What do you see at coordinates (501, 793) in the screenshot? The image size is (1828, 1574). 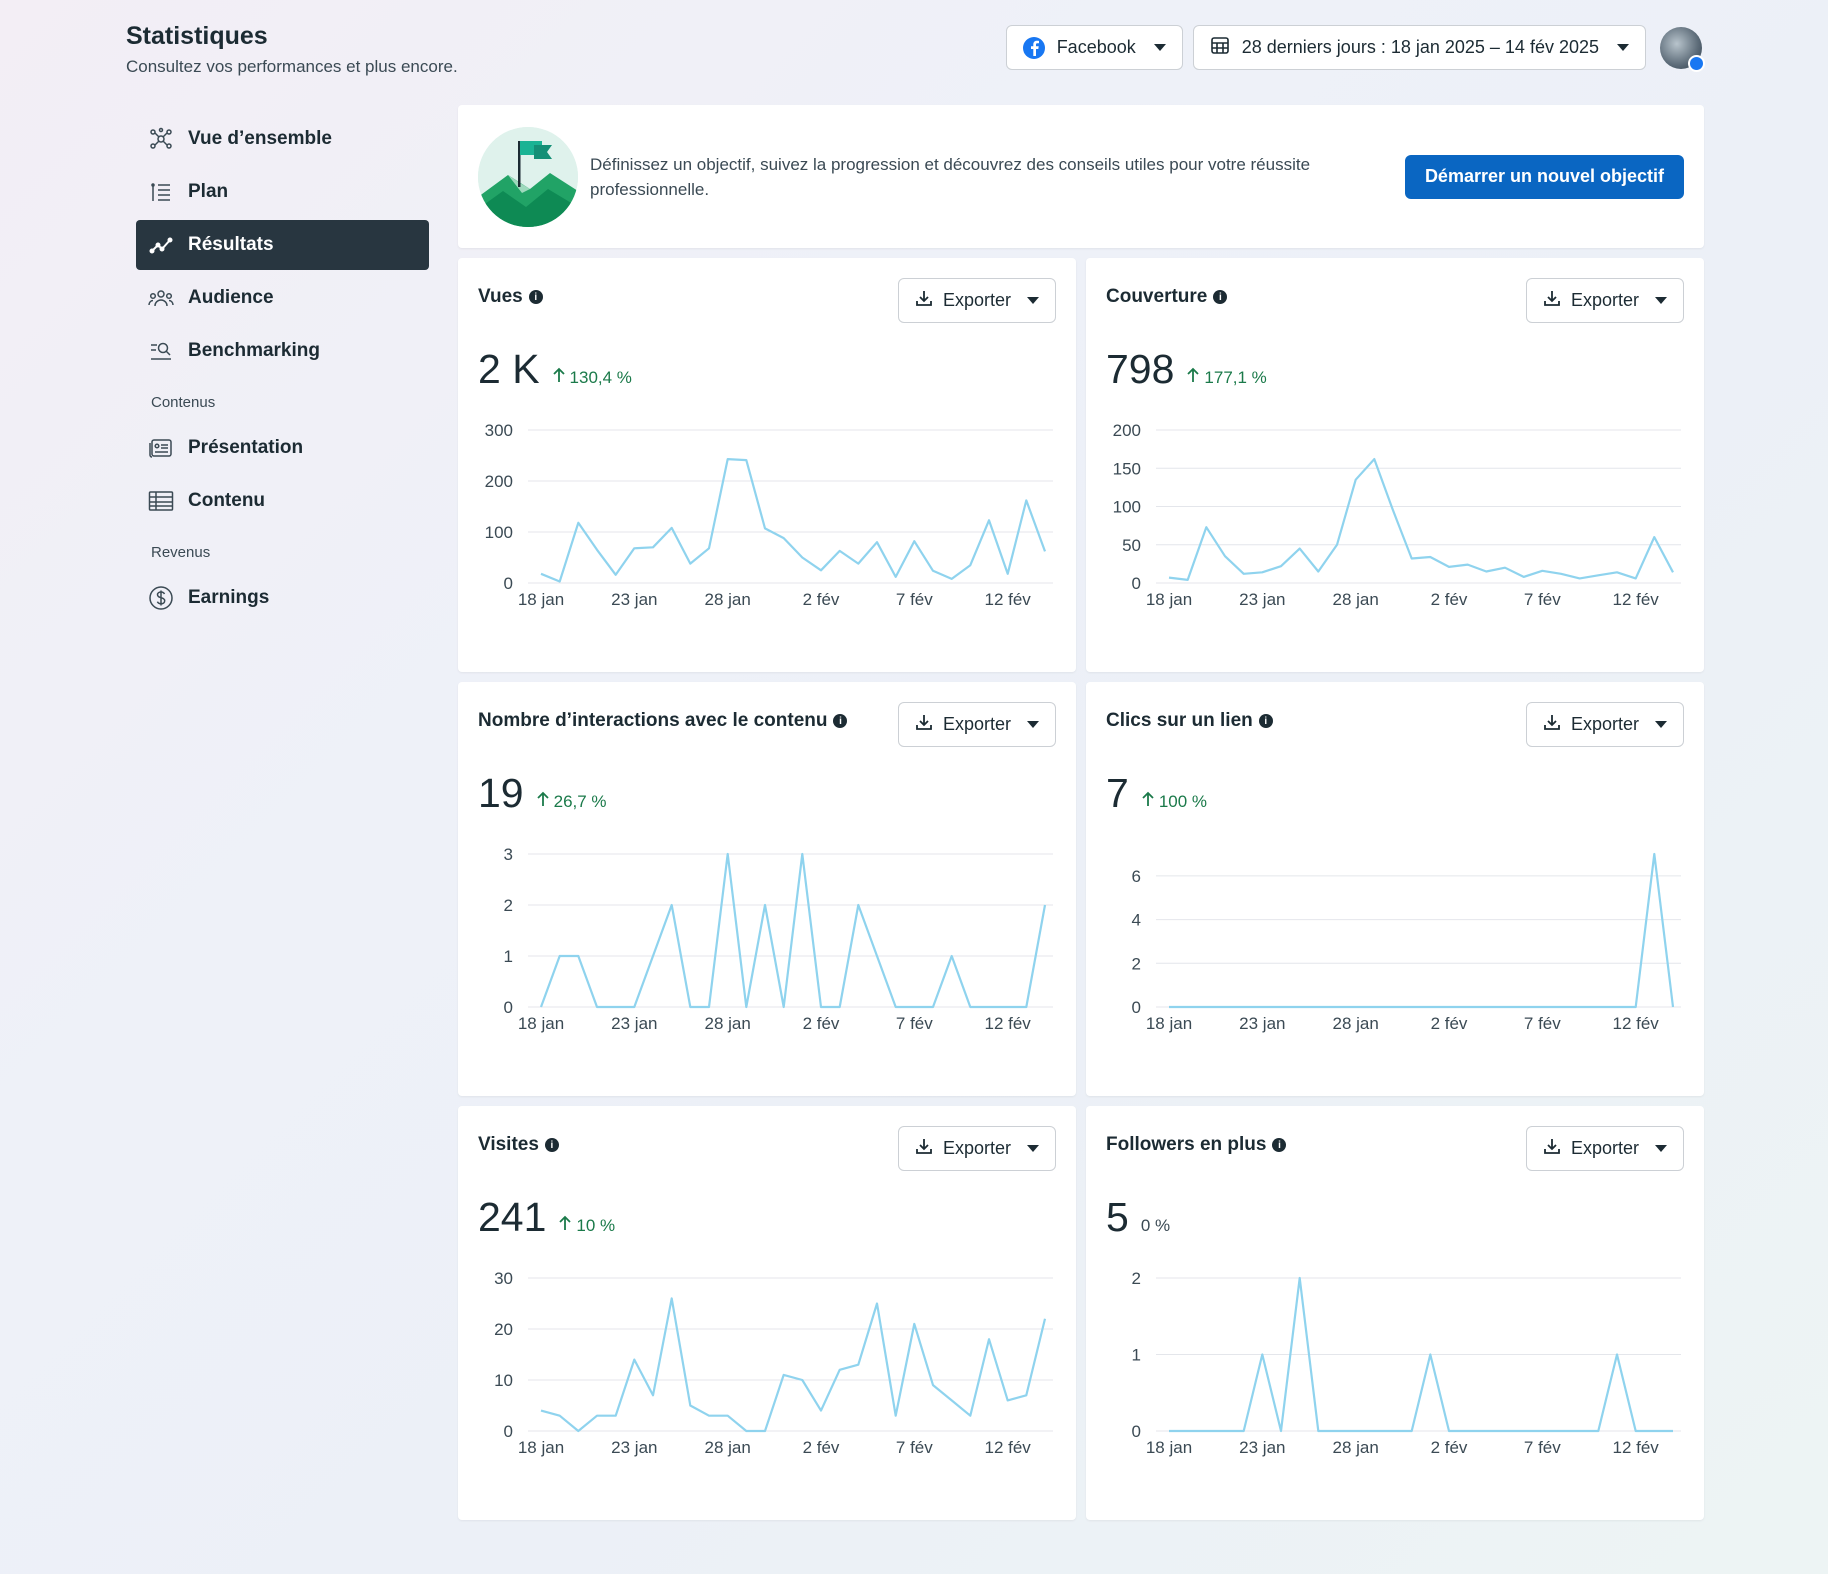 I see `metric-value: 19` at bounding box center [501, 793].